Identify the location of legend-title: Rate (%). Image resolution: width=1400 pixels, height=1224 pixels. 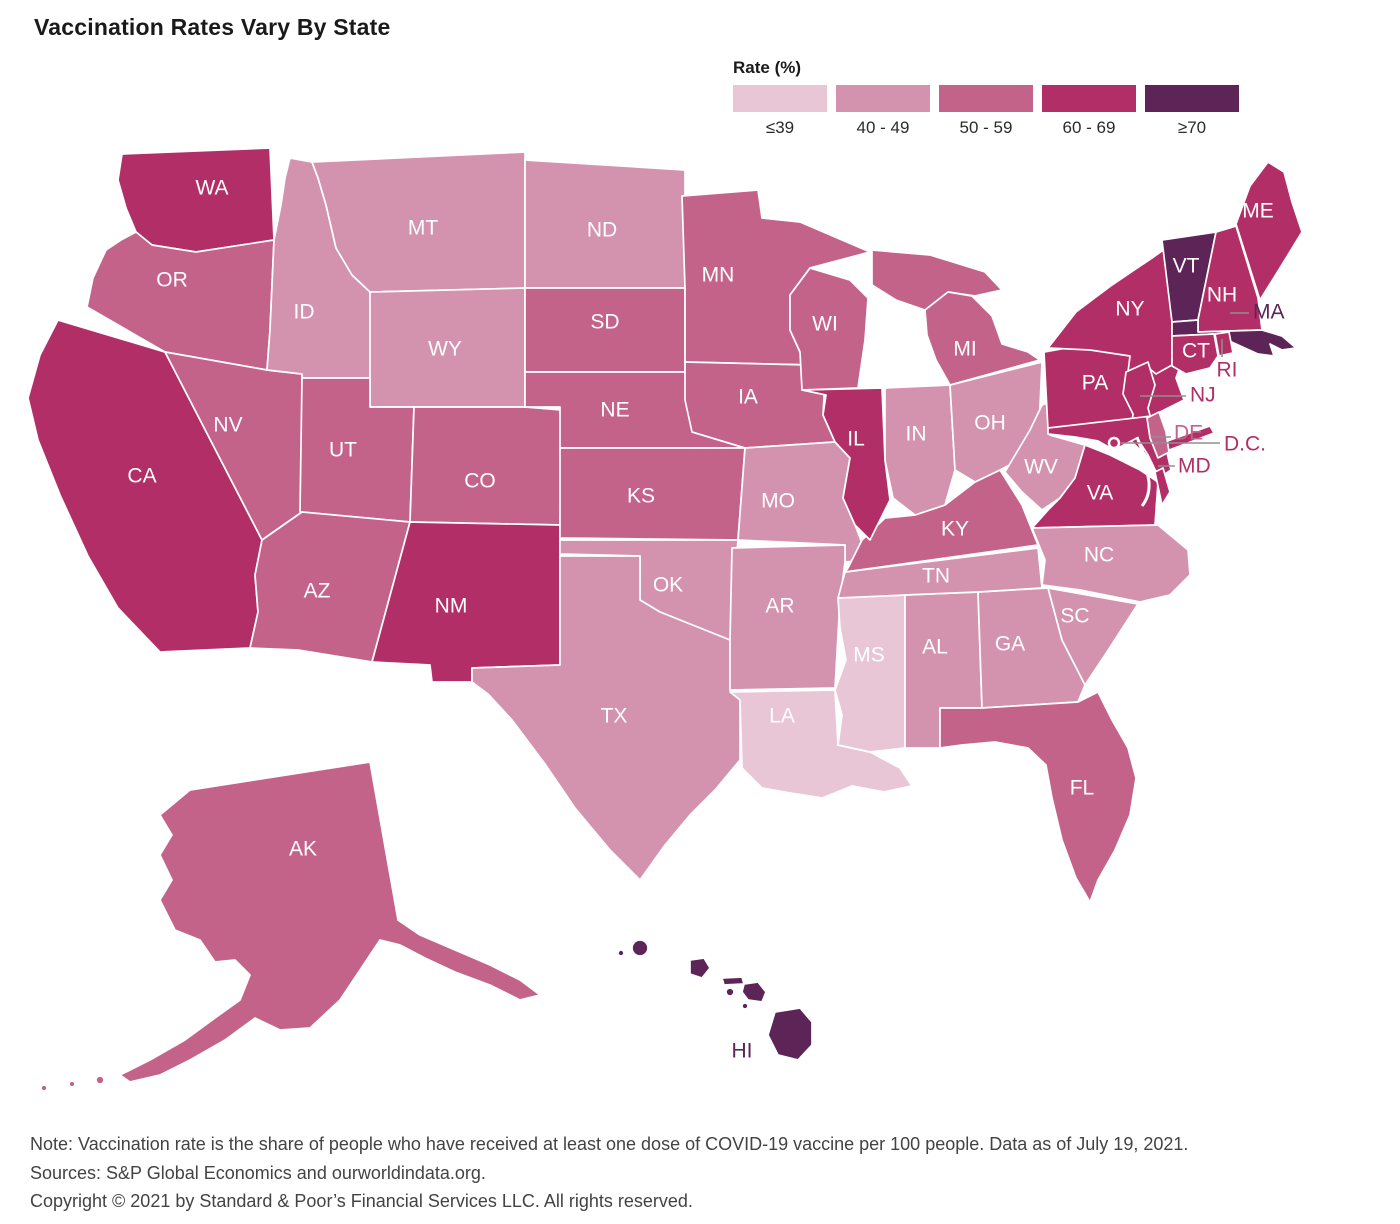
(767, 67).